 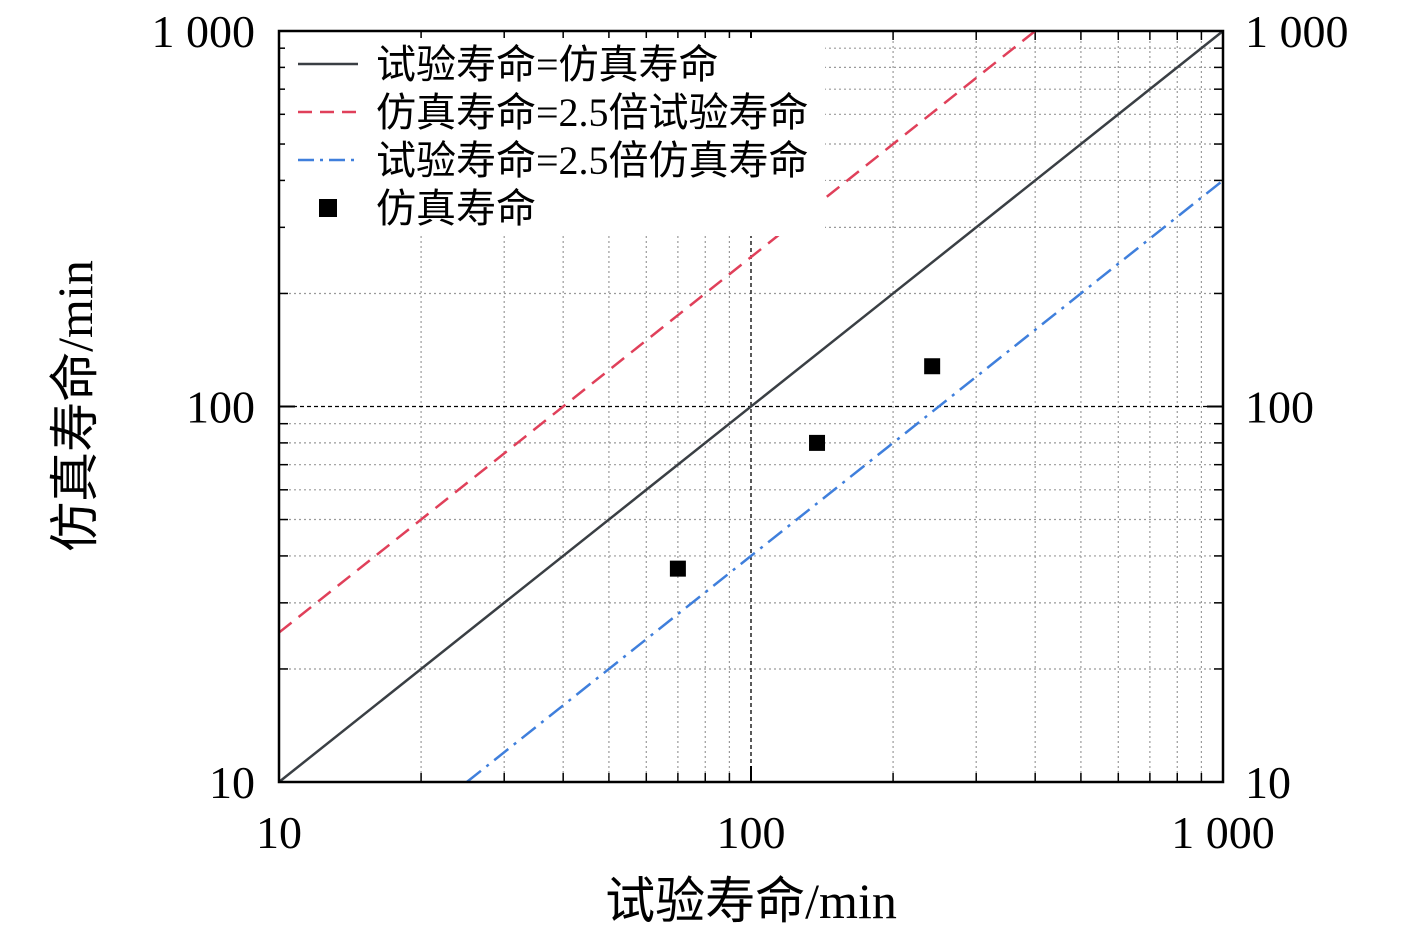 What do you see at coordinates (547, 64) in the screenshot?
I see `legend-label-1: 试验寿命=仿真寿命` at bounding box center [547, 64].